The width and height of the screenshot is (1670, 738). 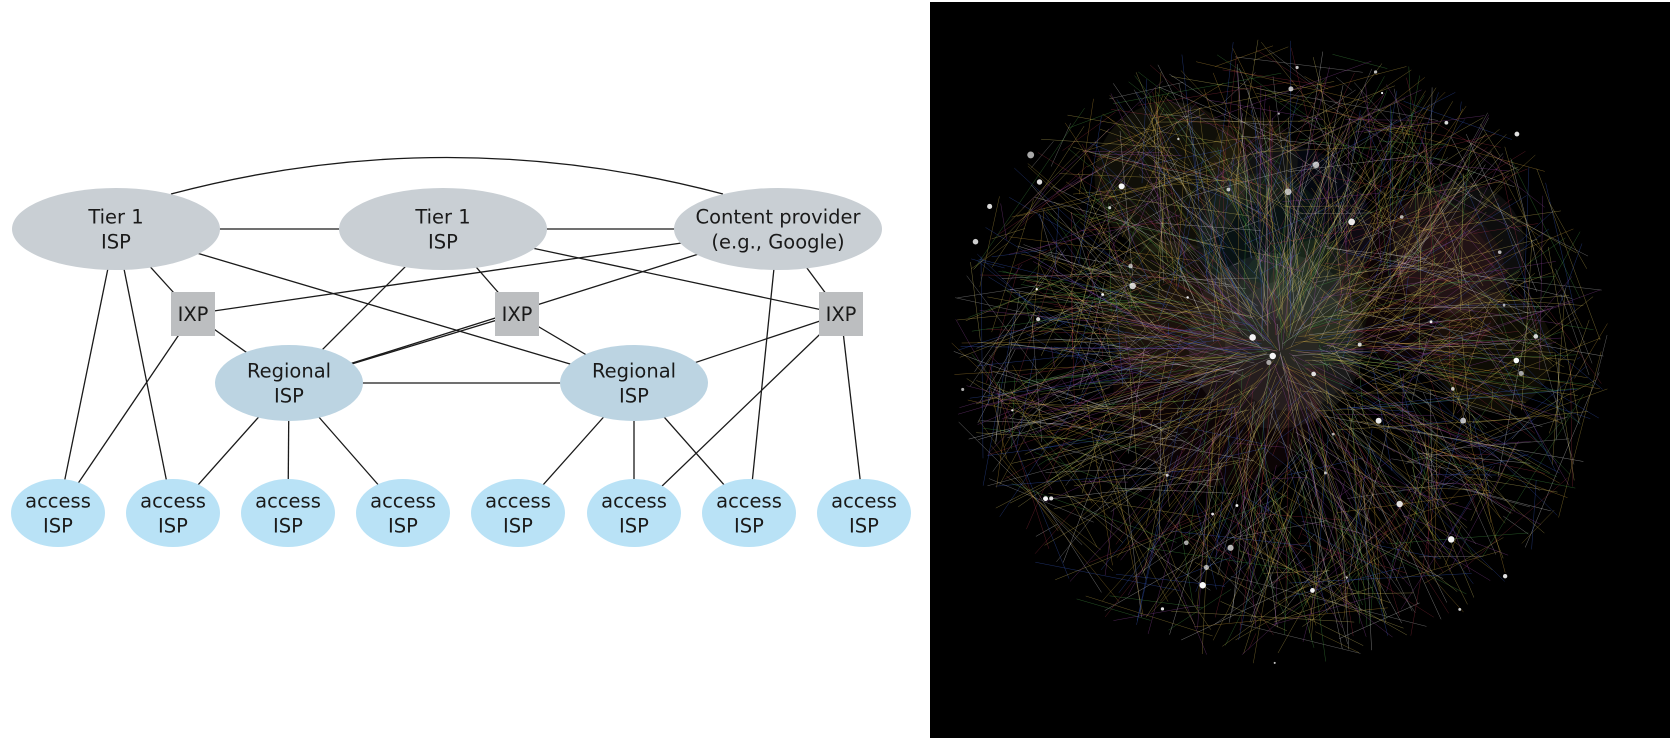 I want to click on tier1-label: (e.g., Google), so click(x=777, y=242).